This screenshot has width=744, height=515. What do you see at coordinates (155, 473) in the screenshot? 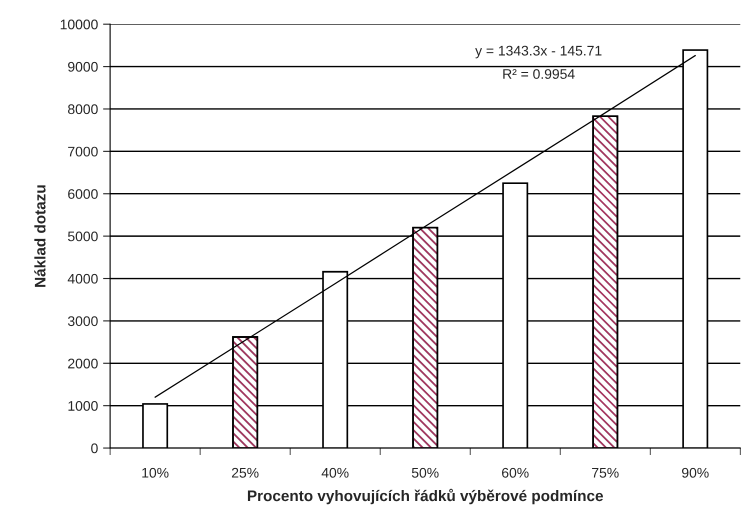
I see `x-tick-label: 10%` at bounding box center [155, 473].